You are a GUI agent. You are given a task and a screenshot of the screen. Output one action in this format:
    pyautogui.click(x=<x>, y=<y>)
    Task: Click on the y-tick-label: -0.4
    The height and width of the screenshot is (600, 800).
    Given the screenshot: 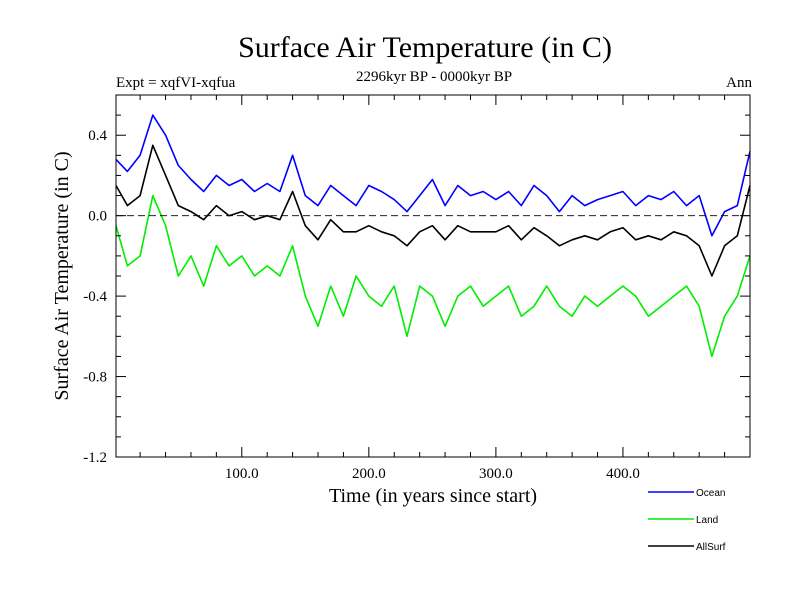 What is the action you would take?
    pyautogui.click(x=95, y=297)
    